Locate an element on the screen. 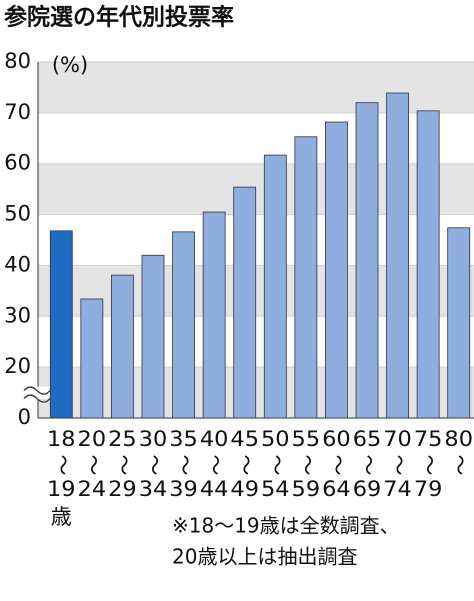 This screenshot has height=601, width=474. y-tick-label: 80 is located at coordinates (17, 61).